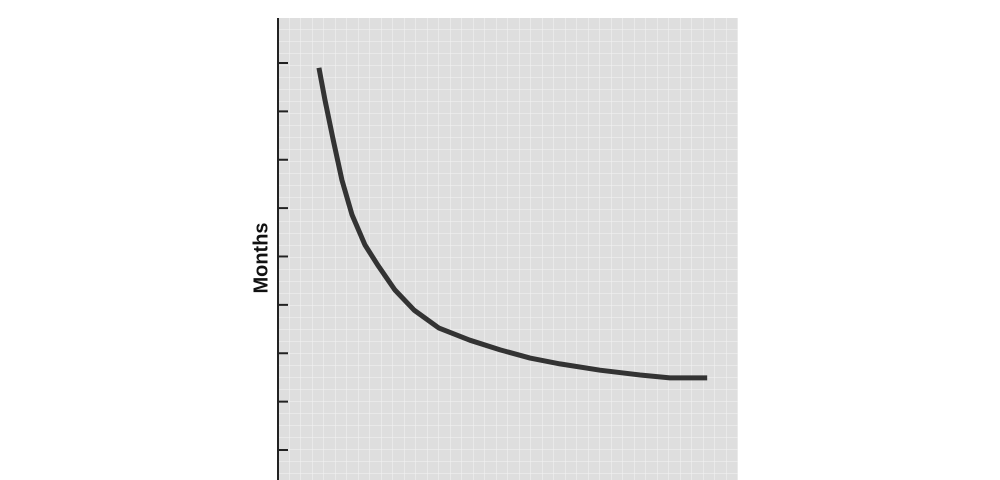  Describe the element at coordinates (261, 257) in the screenshot. I see `y-axis-label: Months` at that location.